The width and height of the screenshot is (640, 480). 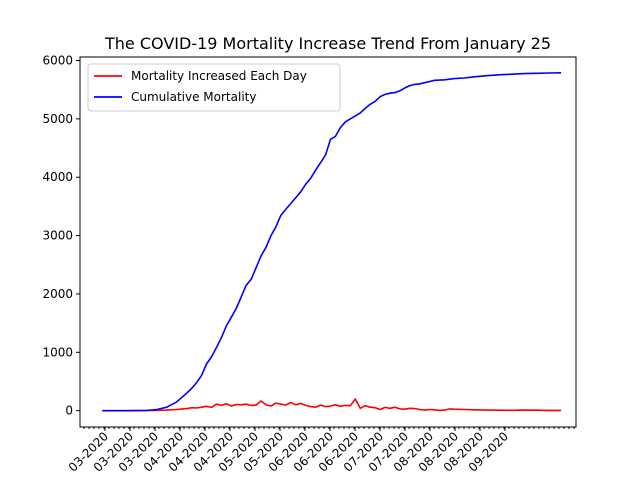 I want to click on y-tick-label: 2000, so click(x=57, y=294).